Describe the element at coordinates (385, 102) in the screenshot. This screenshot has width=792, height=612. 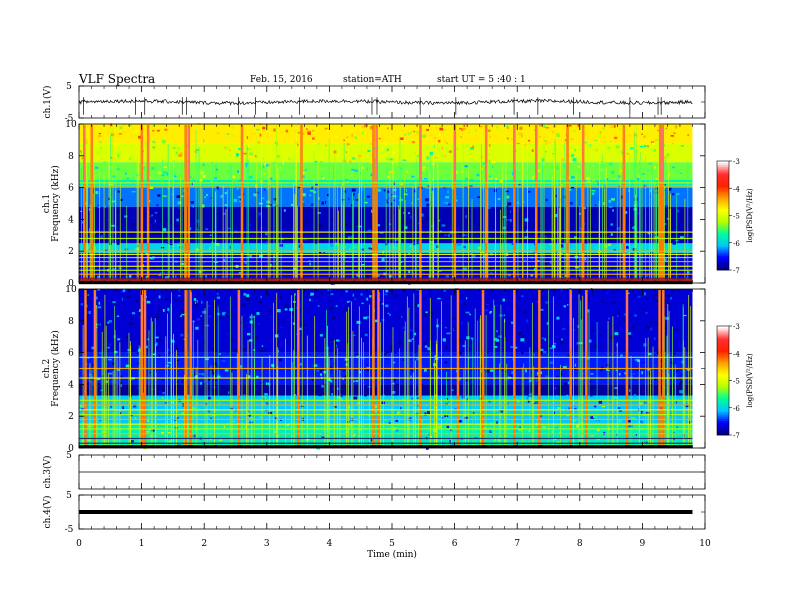
I see `ch1-waveform-trace` at that location.